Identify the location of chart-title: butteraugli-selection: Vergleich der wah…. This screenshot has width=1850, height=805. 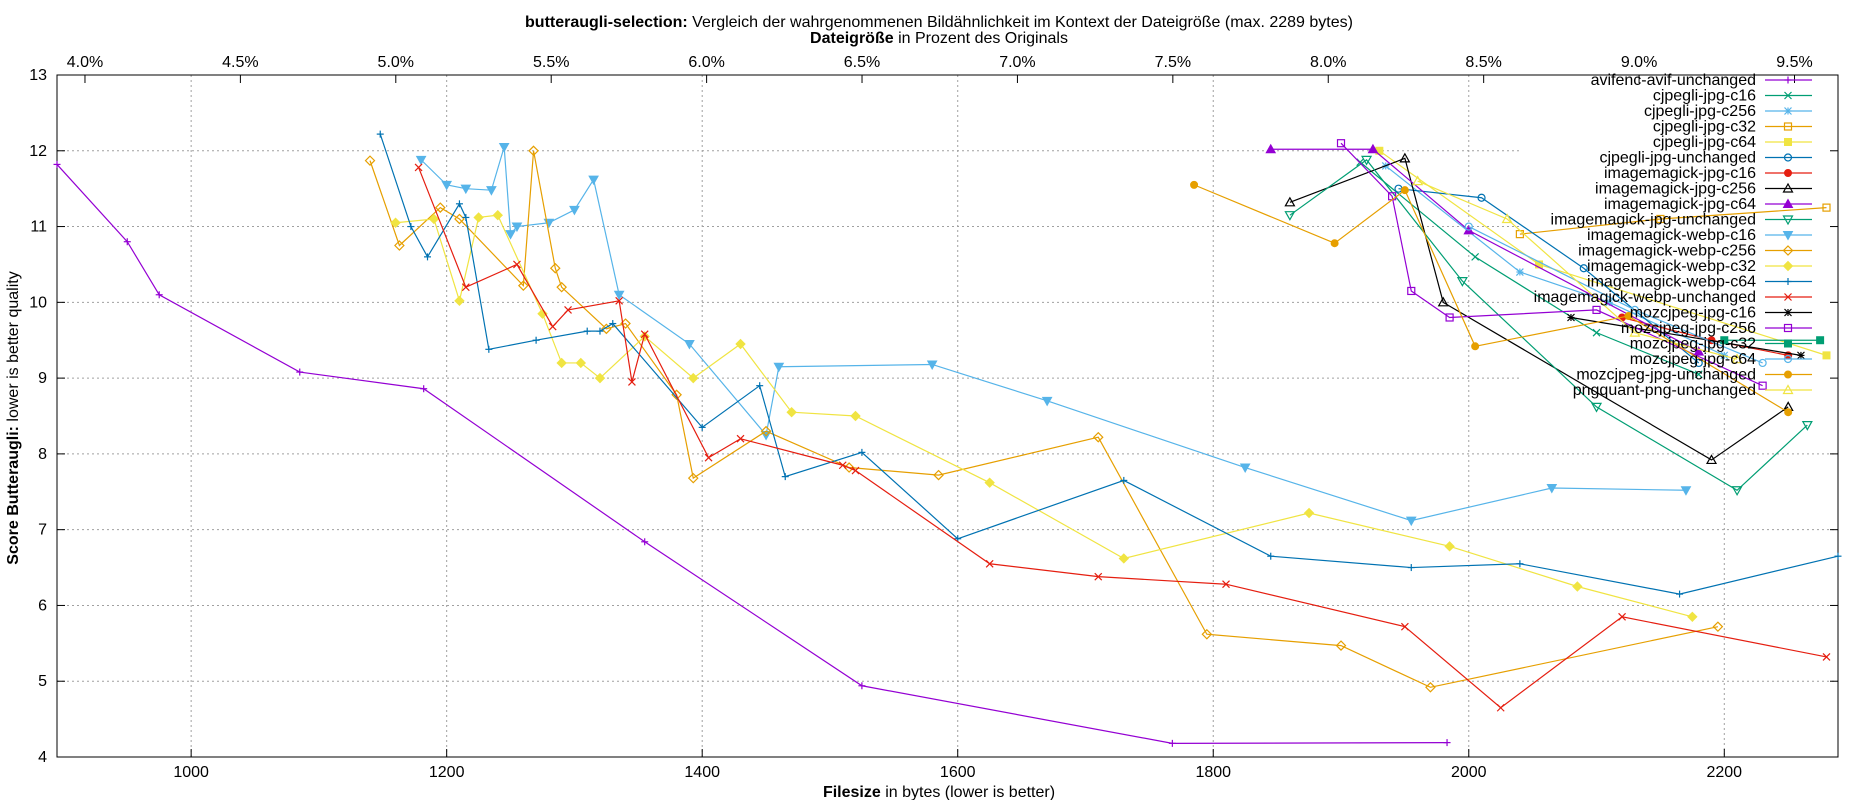
(939, 22).